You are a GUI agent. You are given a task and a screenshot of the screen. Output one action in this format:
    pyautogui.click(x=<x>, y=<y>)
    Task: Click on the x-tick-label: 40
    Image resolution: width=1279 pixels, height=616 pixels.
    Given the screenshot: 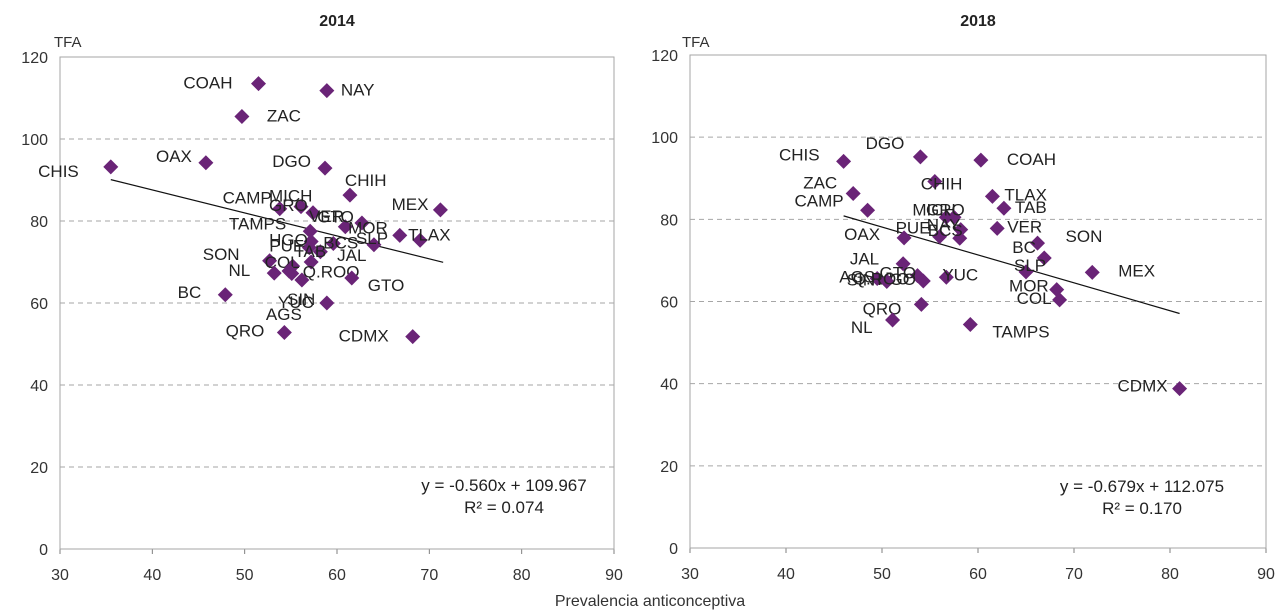 What is the action you would take?
    pyautogui.click(x=786, y=574)
    